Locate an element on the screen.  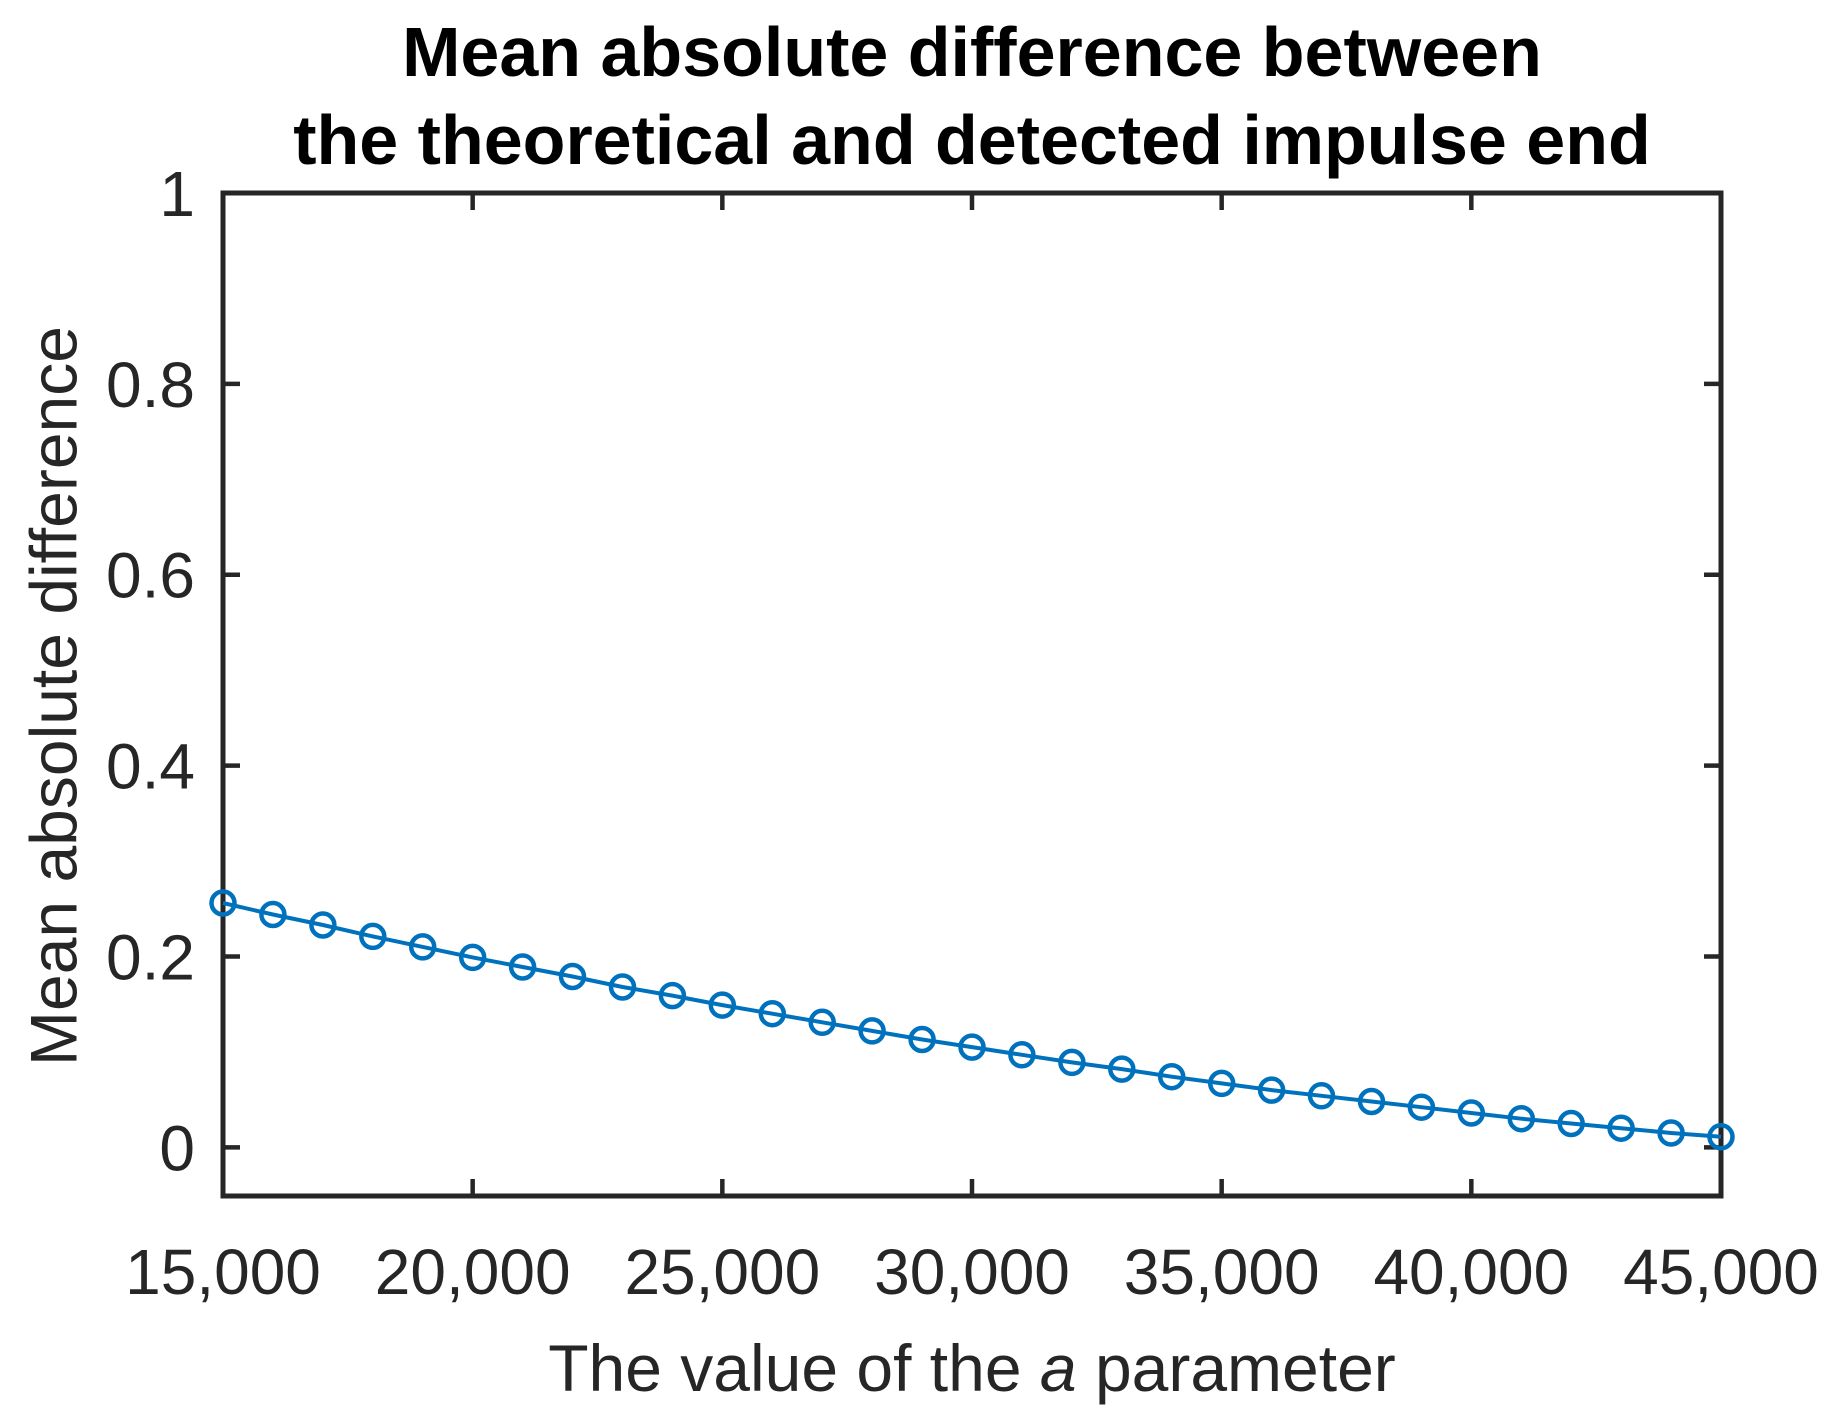
y-axis-tick-label: 0 is located at coordinates (177, 1148).